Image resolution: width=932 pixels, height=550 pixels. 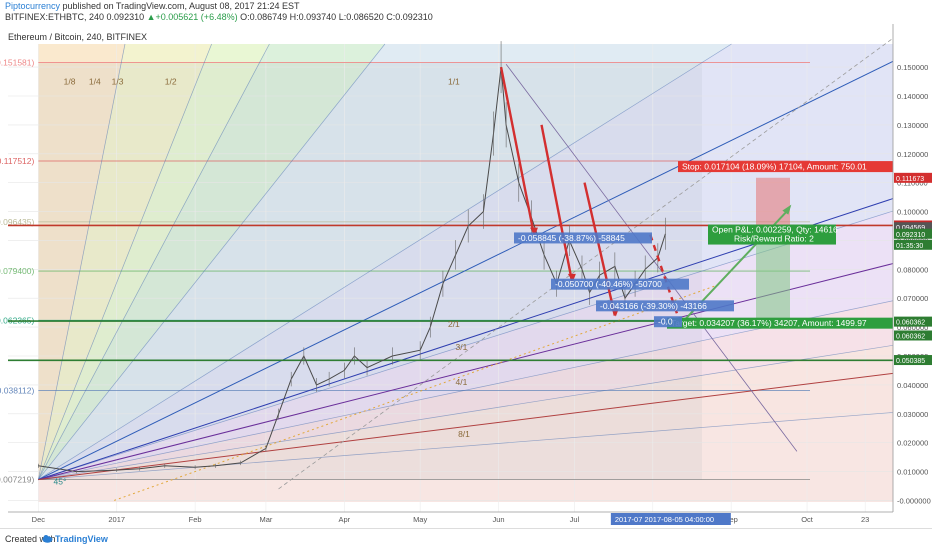 What do you see at coordinates (466, 539) in the screenshot?
I see `footer-bar: Created with TradingView` at bounding box center [466, 539].